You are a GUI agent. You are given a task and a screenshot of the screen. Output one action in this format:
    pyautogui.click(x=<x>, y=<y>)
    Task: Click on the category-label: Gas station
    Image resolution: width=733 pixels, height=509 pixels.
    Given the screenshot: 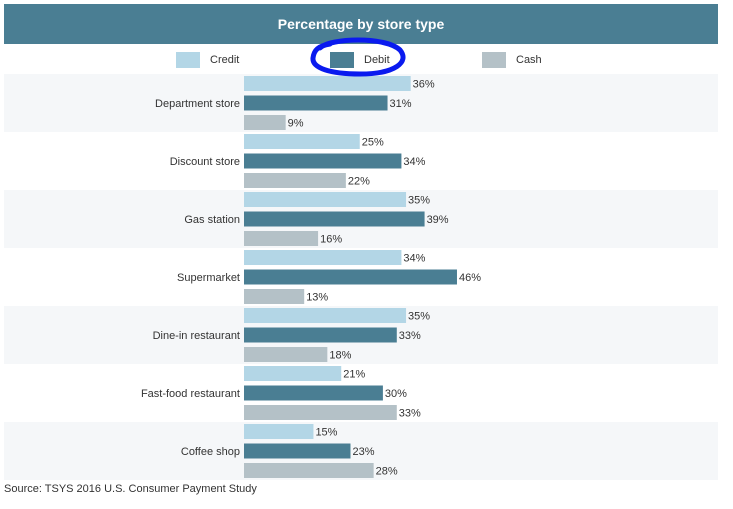 What is the action you would take?
    pyautogui.click(x=212, y=220)
    